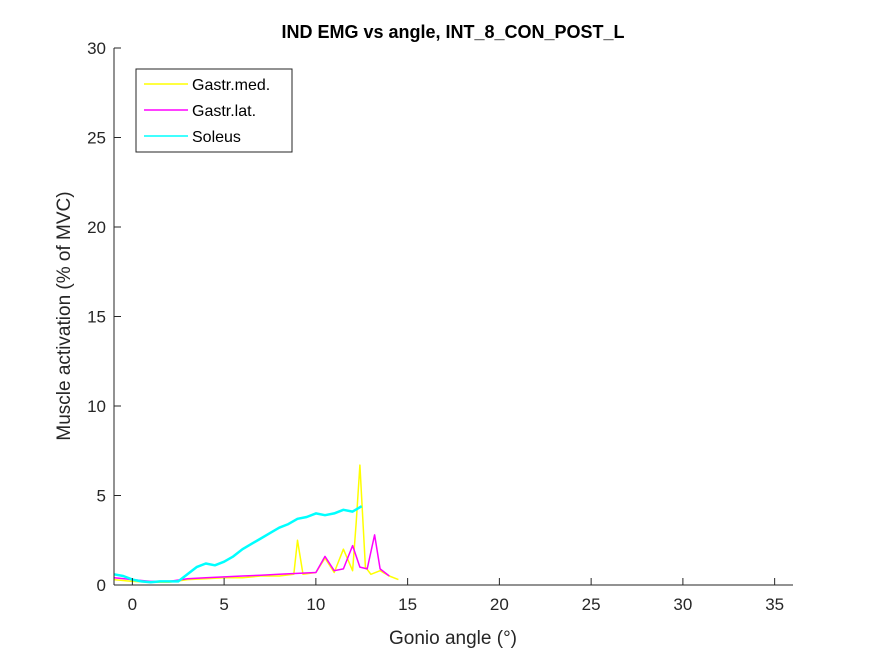 The width and height of the screenshot is (875, 656). What do you see at coordinates (591, 604) in the screenshot?
I see `x-tick-label: 25` at bounding box center [591, 604].